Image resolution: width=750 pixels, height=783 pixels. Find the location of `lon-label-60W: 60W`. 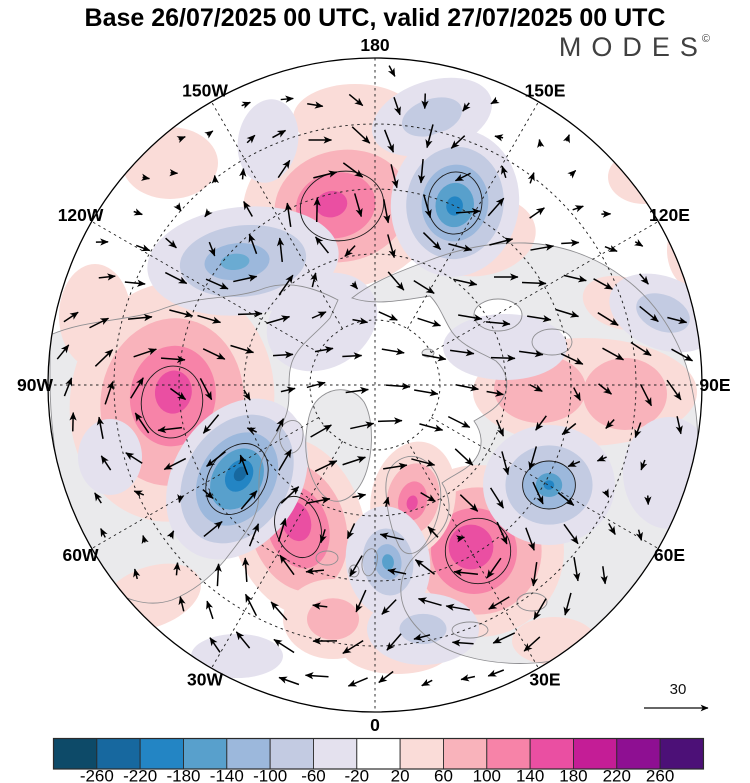

lon-label-60W: 60W is located at coordinates (81, 555).